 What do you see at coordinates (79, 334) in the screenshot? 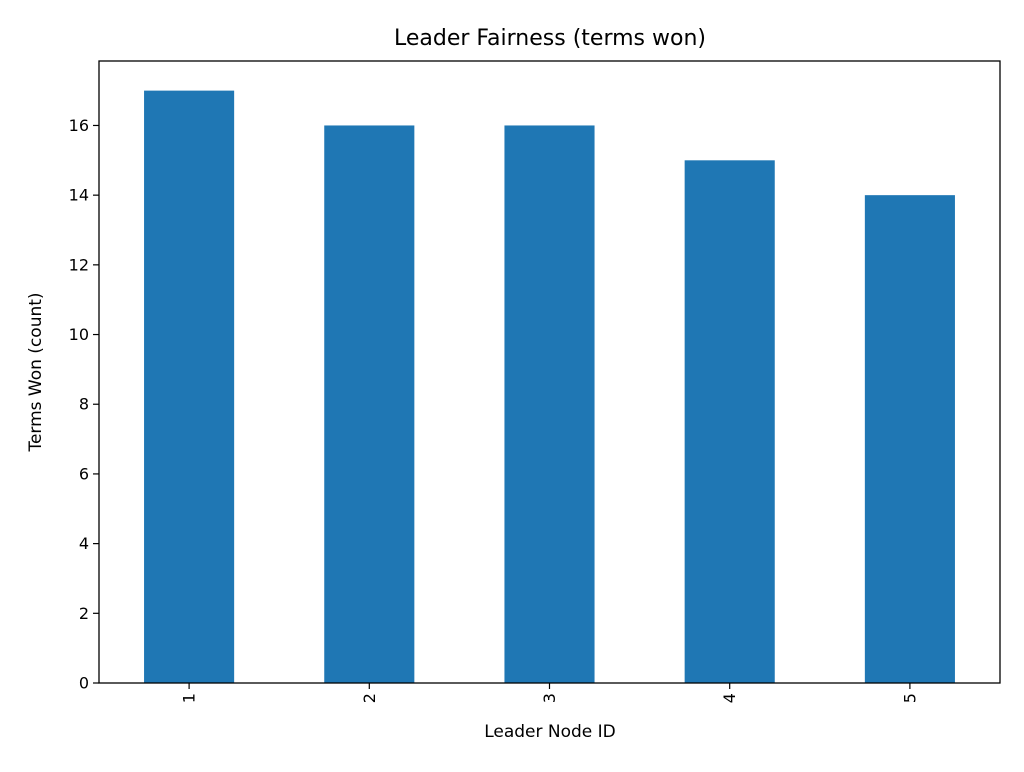
I see `y-tick-label: 10` at bounding box center [79, 334].